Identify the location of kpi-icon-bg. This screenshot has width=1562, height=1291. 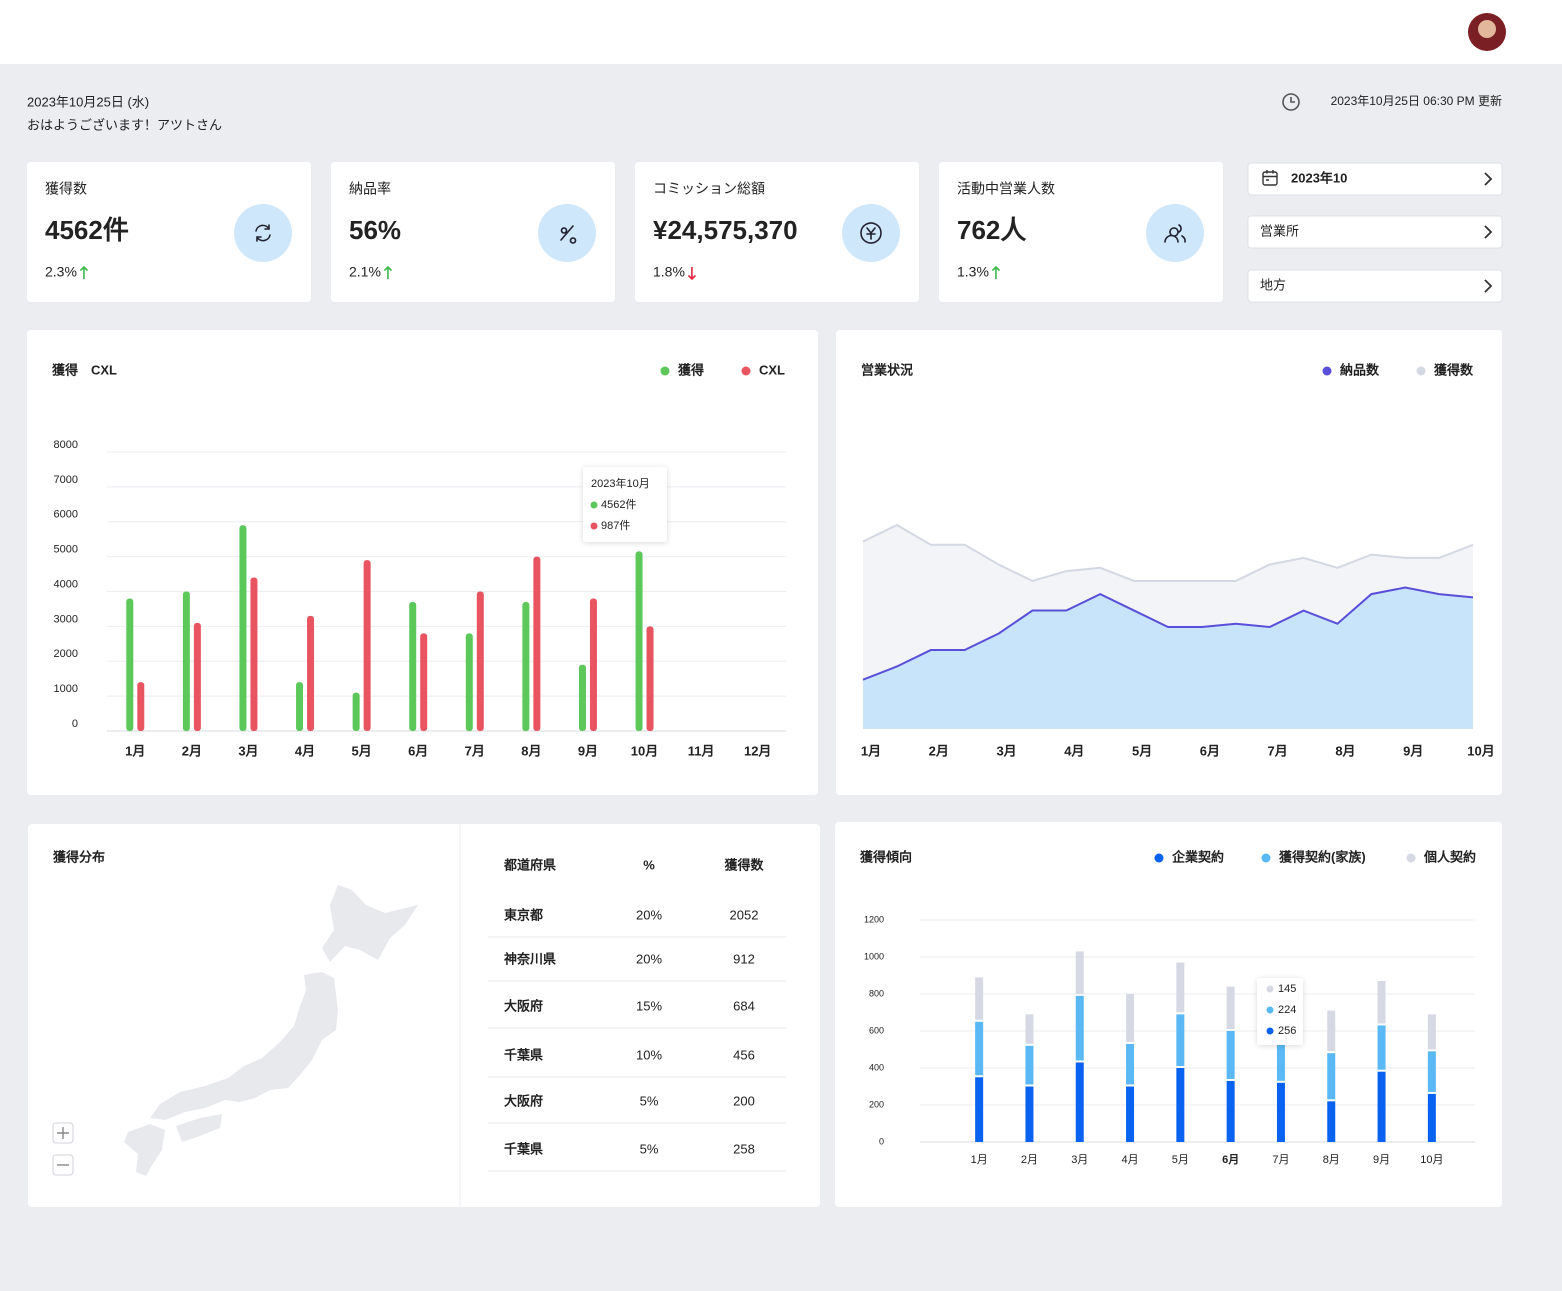
(263, 233).